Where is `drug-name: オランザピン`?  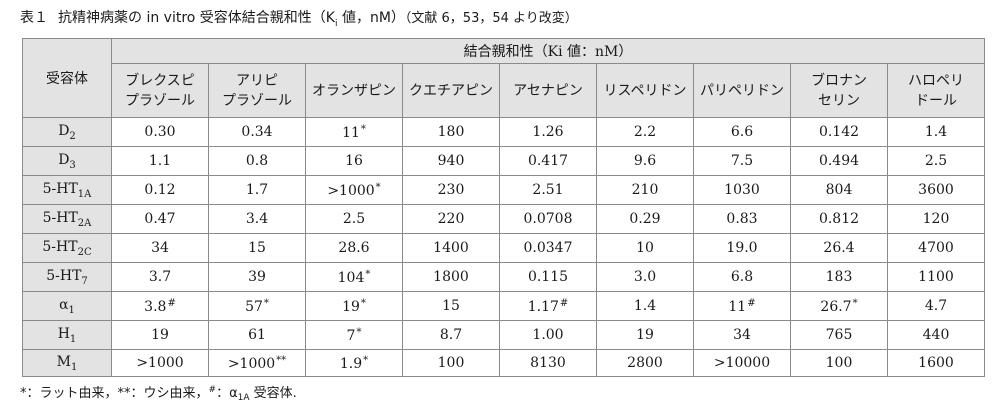 drug-name: オランザピン is located at coordinates (354, 90).